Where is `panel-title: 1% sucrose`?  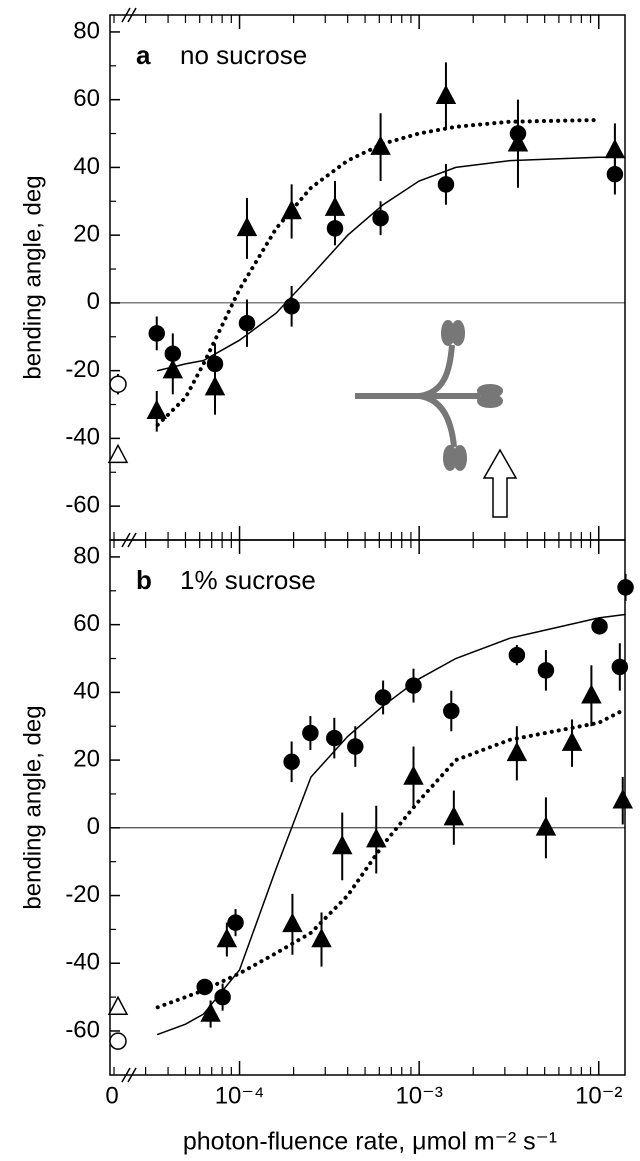
panel-title: 1% sucrose is located at coordinates (248, 580).